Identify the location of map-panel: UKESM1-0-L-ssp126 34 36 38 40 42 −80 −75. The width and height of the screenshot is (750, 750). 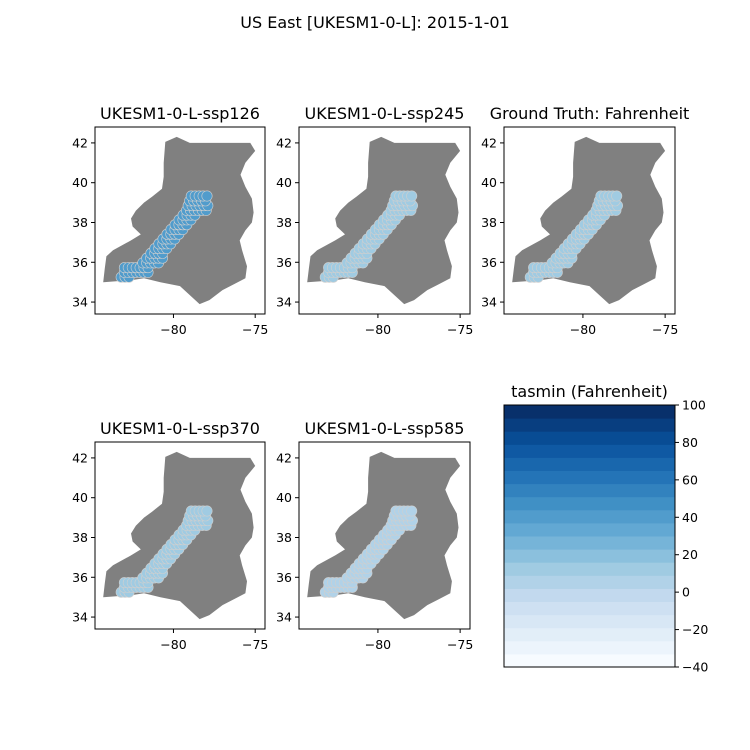
(170, 220).